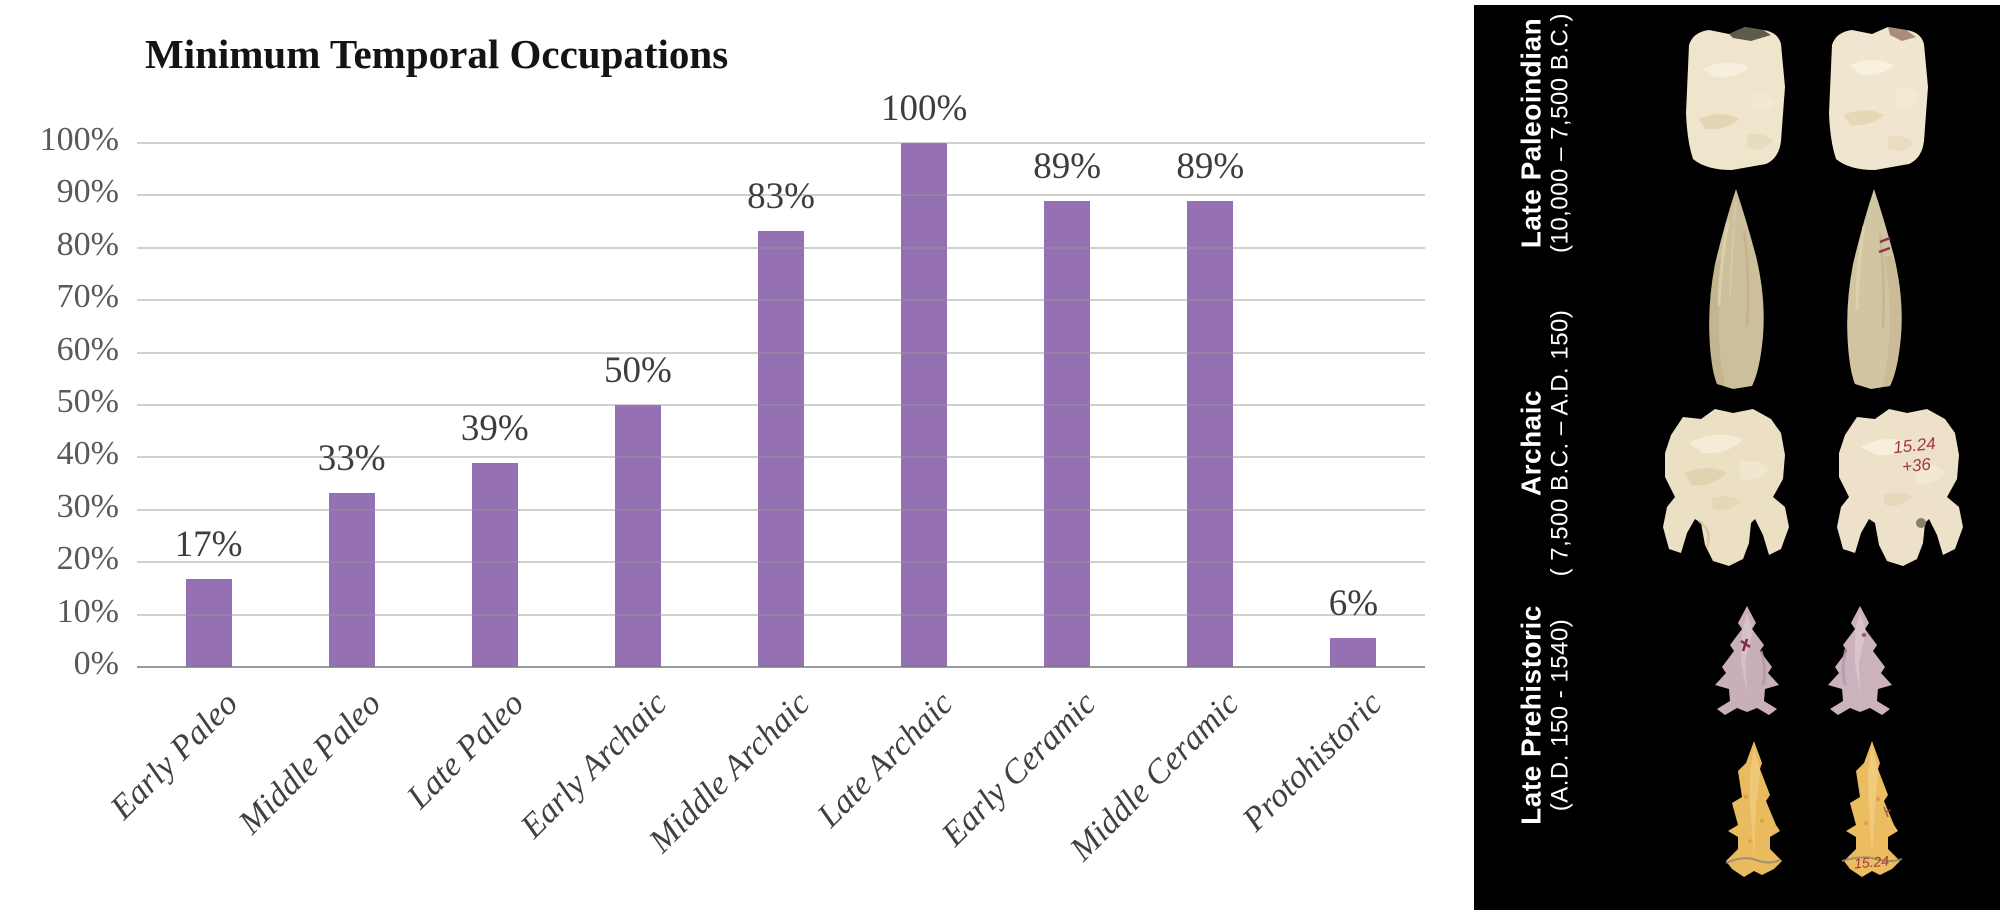 Image resolution: width=2000 pixels, height=915 pixels. I want to click on bar-middle-paleo, so click(351, 579).